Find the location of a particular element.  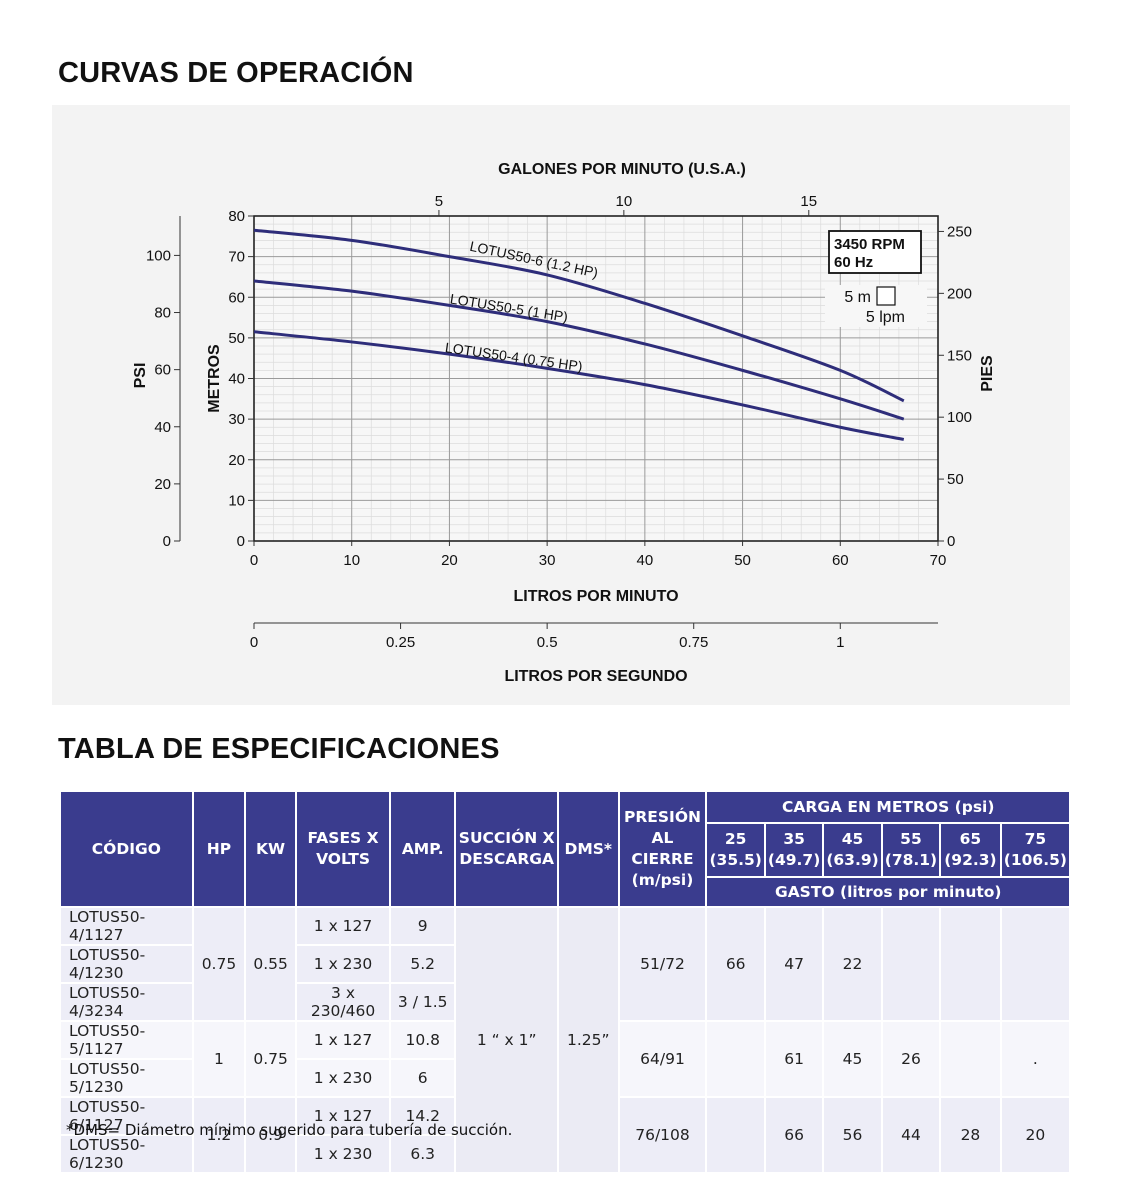

header-succion: SUCCIÓN X DESCARGA is located at coordinates (506, 849).